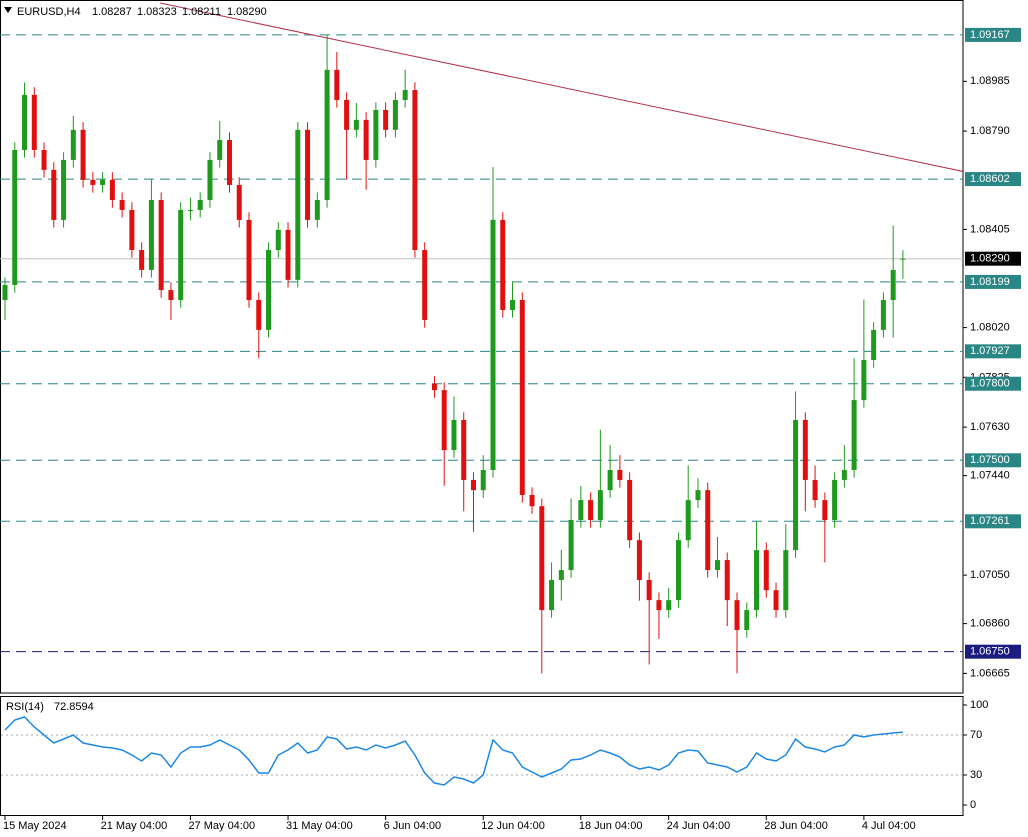 This screenshot has height=837, width=1028. What do you see at coordinates (413, 826) in the screenshot?
I see `x-tick-label: 6 Jun 04:00` at bounding box center [413, 826].